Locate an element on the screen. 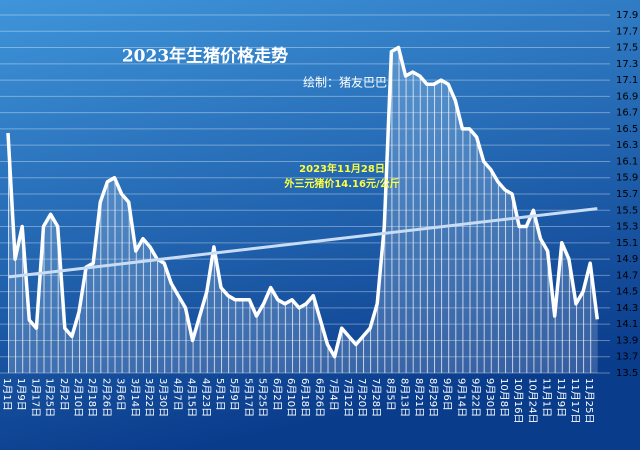  x-tick-label: 10月16日 is located at coordinates (518, 400).